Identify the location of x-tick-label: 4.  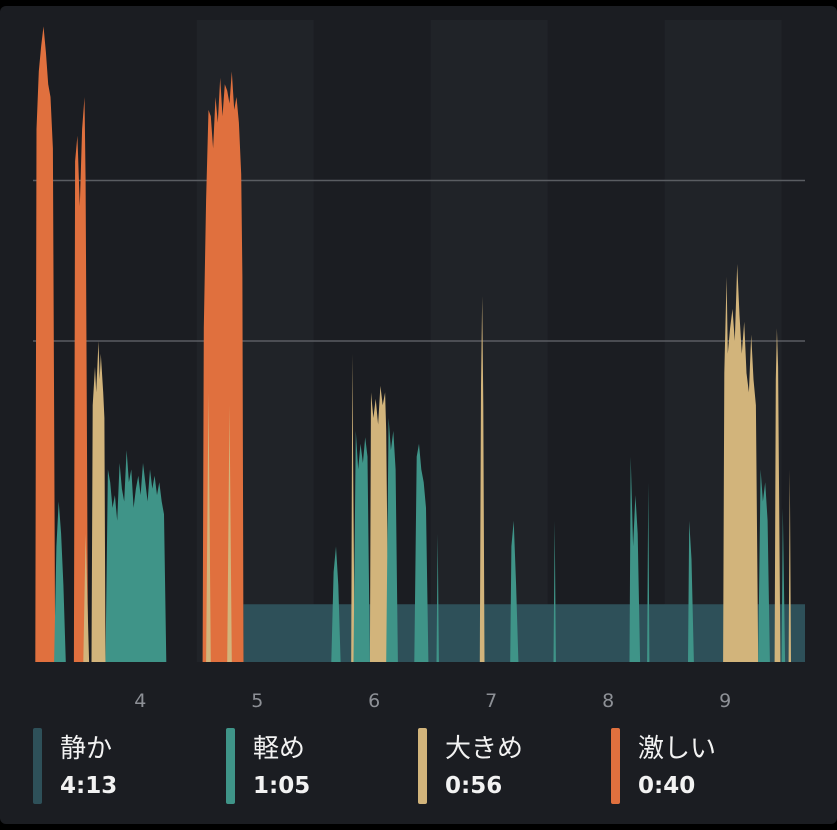
(140, 701).